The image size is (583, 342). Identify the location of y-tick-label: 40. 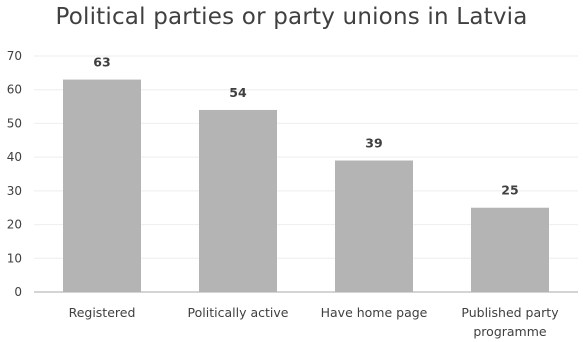
(14, 157).